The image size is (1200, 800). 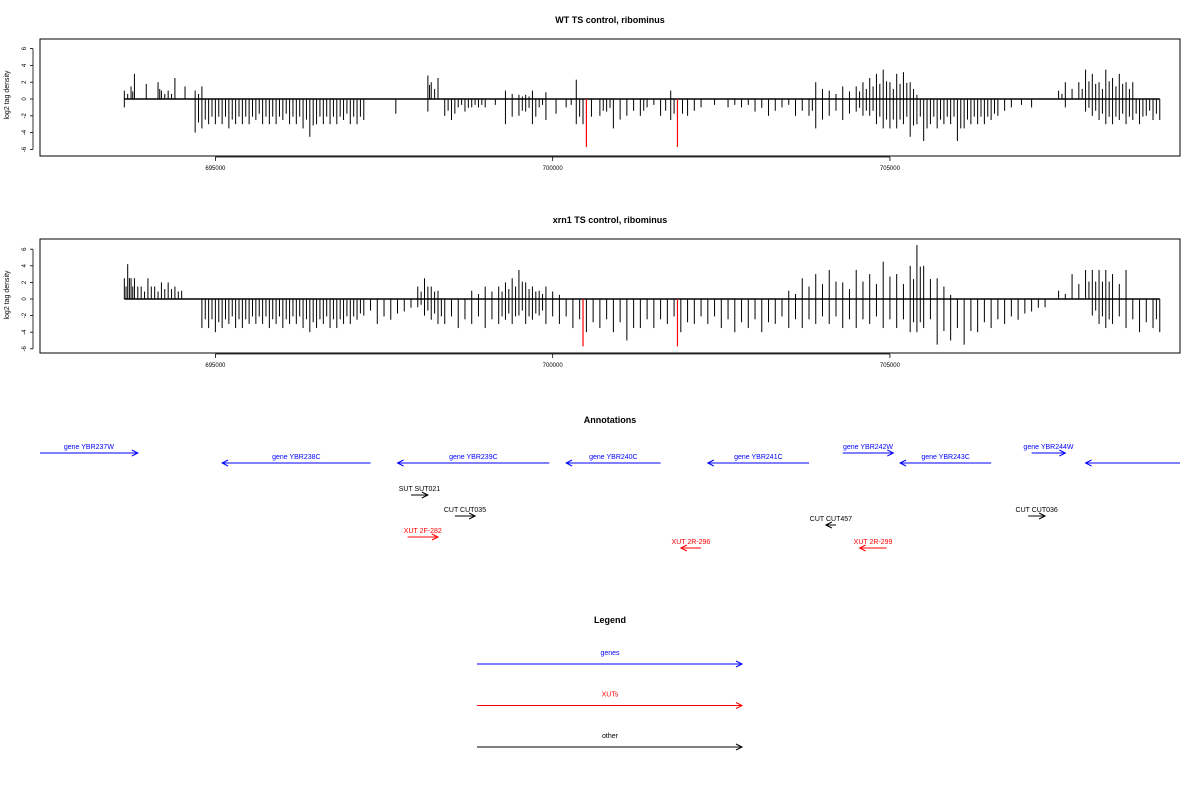 I want to click on wt-bars, so click(x=642, y=108).